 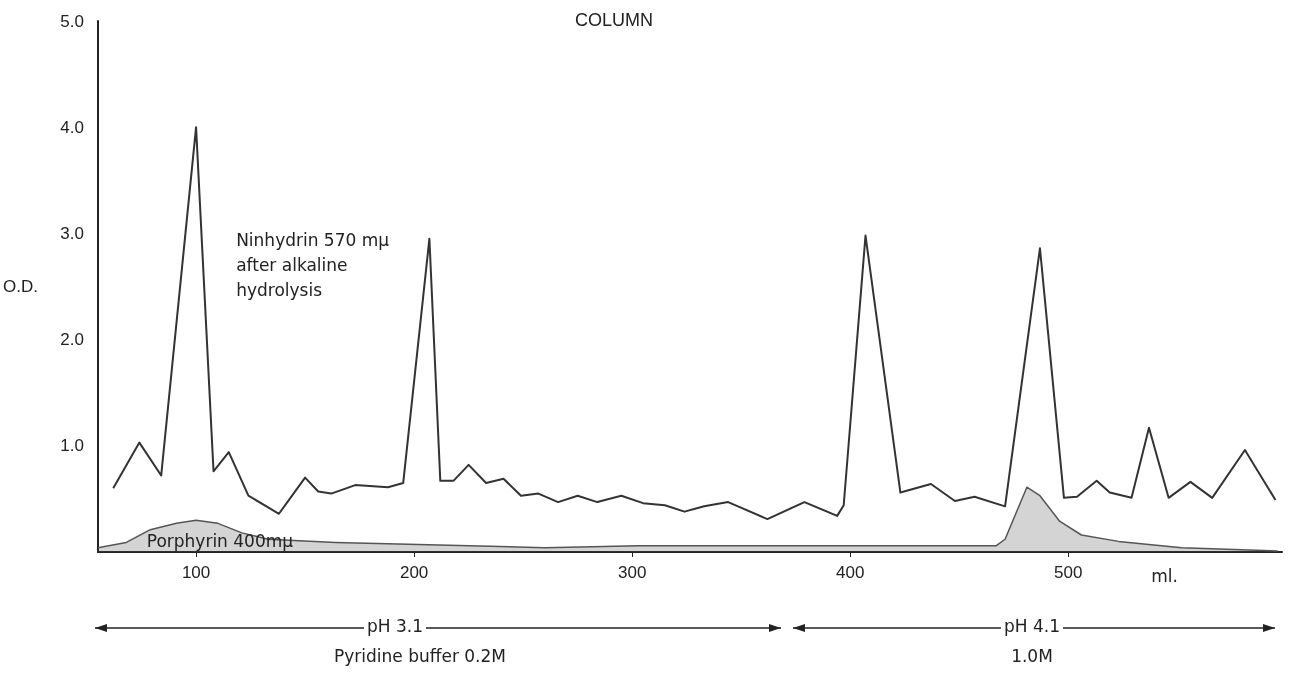 I want to click on y-tick-label: 2.0, so click(x=72, y=340).